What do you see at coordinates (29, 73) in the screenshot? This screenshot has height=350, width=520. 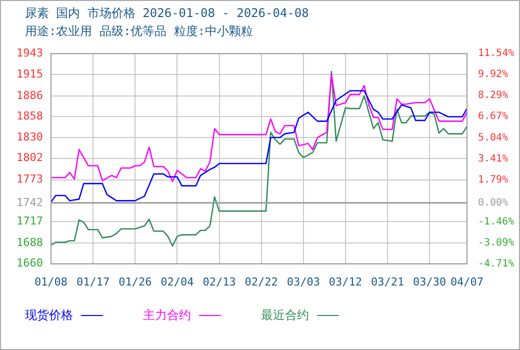 I see `y-tick-label: 1915` at bounding box center [29, 73].